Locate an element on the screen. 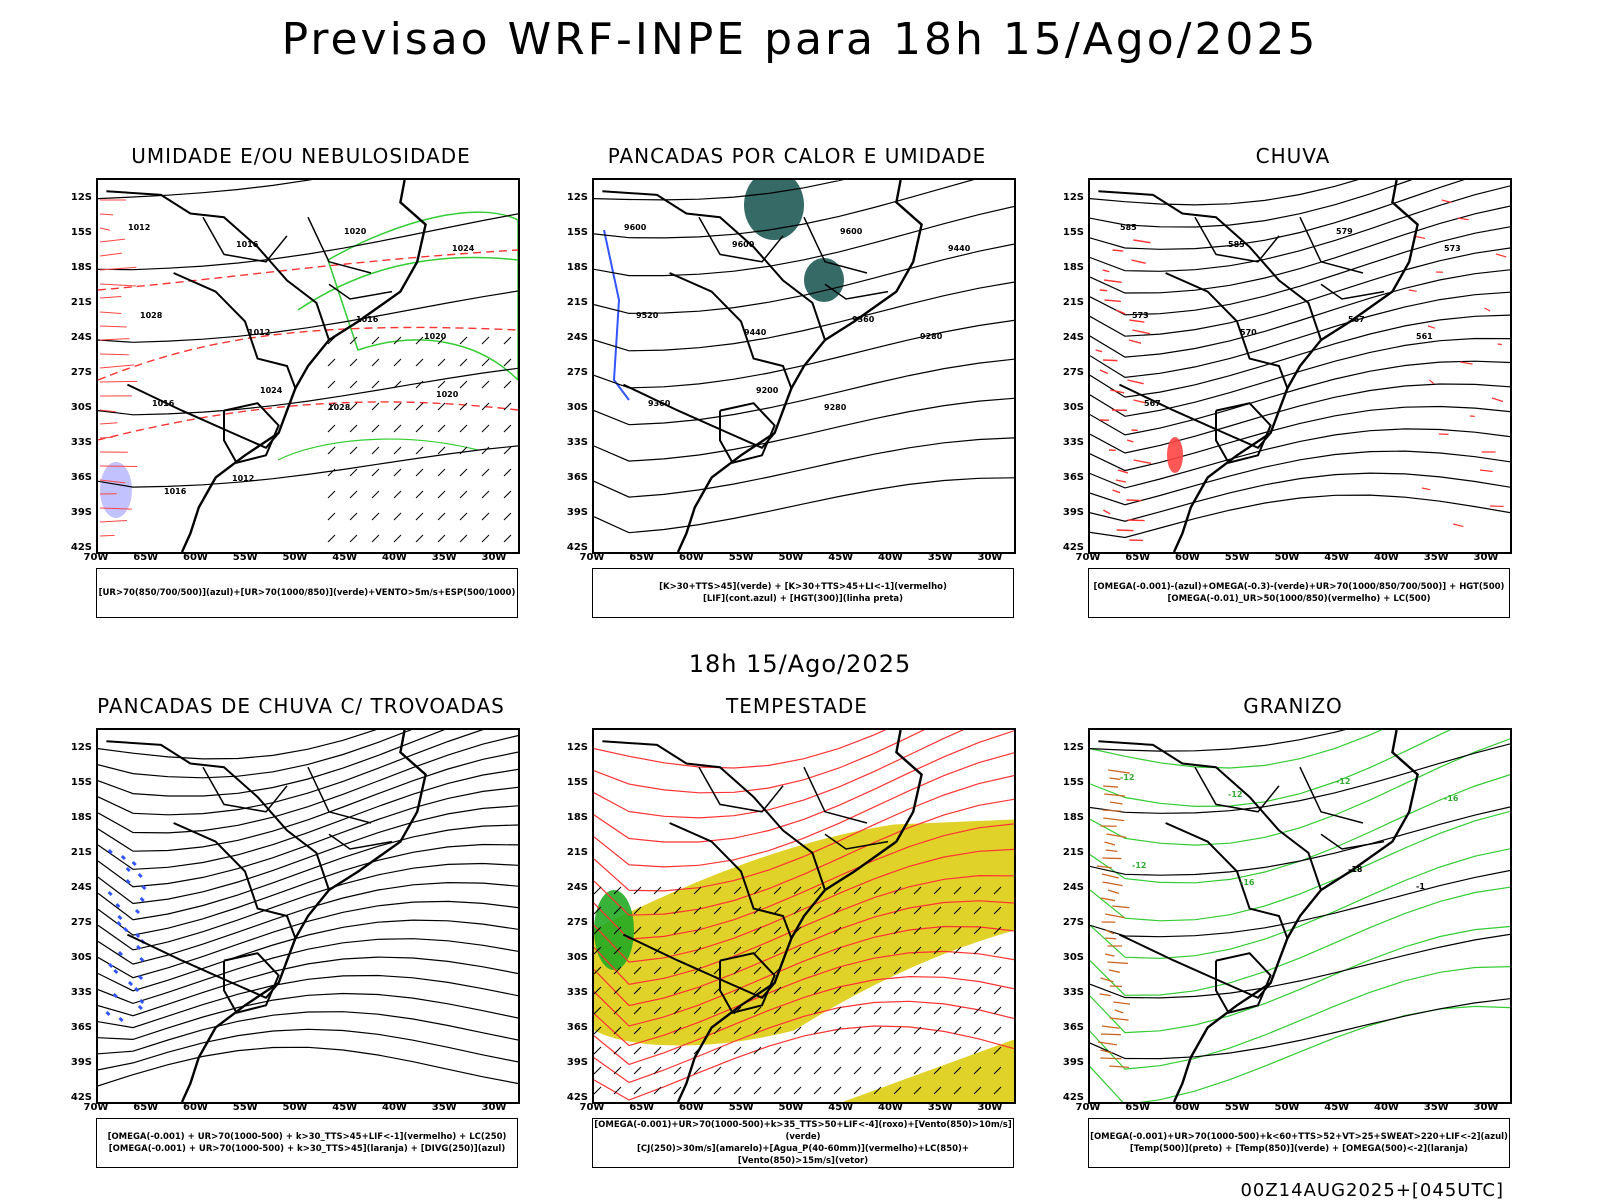 The image size is (1600, 1201). map-canvas is located at coordinates (804, 916).